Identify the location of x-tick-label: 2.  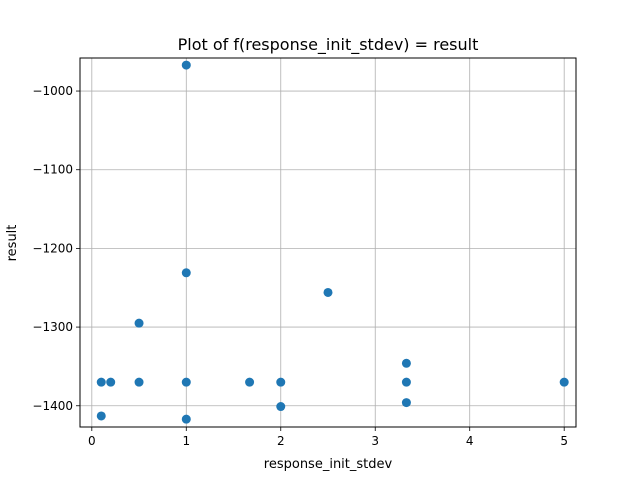
(281, 441).